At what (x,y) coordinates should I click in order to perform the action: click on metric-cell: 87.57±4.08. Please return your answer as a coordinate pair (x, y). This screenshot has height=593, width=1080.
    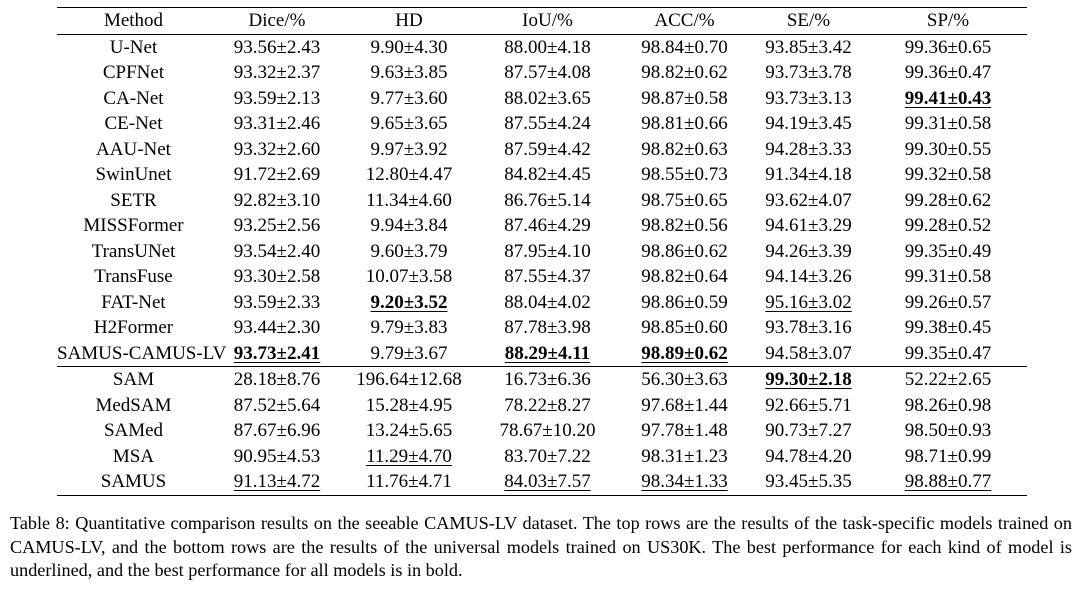
    Looking at the image, I should click on (547, 73).